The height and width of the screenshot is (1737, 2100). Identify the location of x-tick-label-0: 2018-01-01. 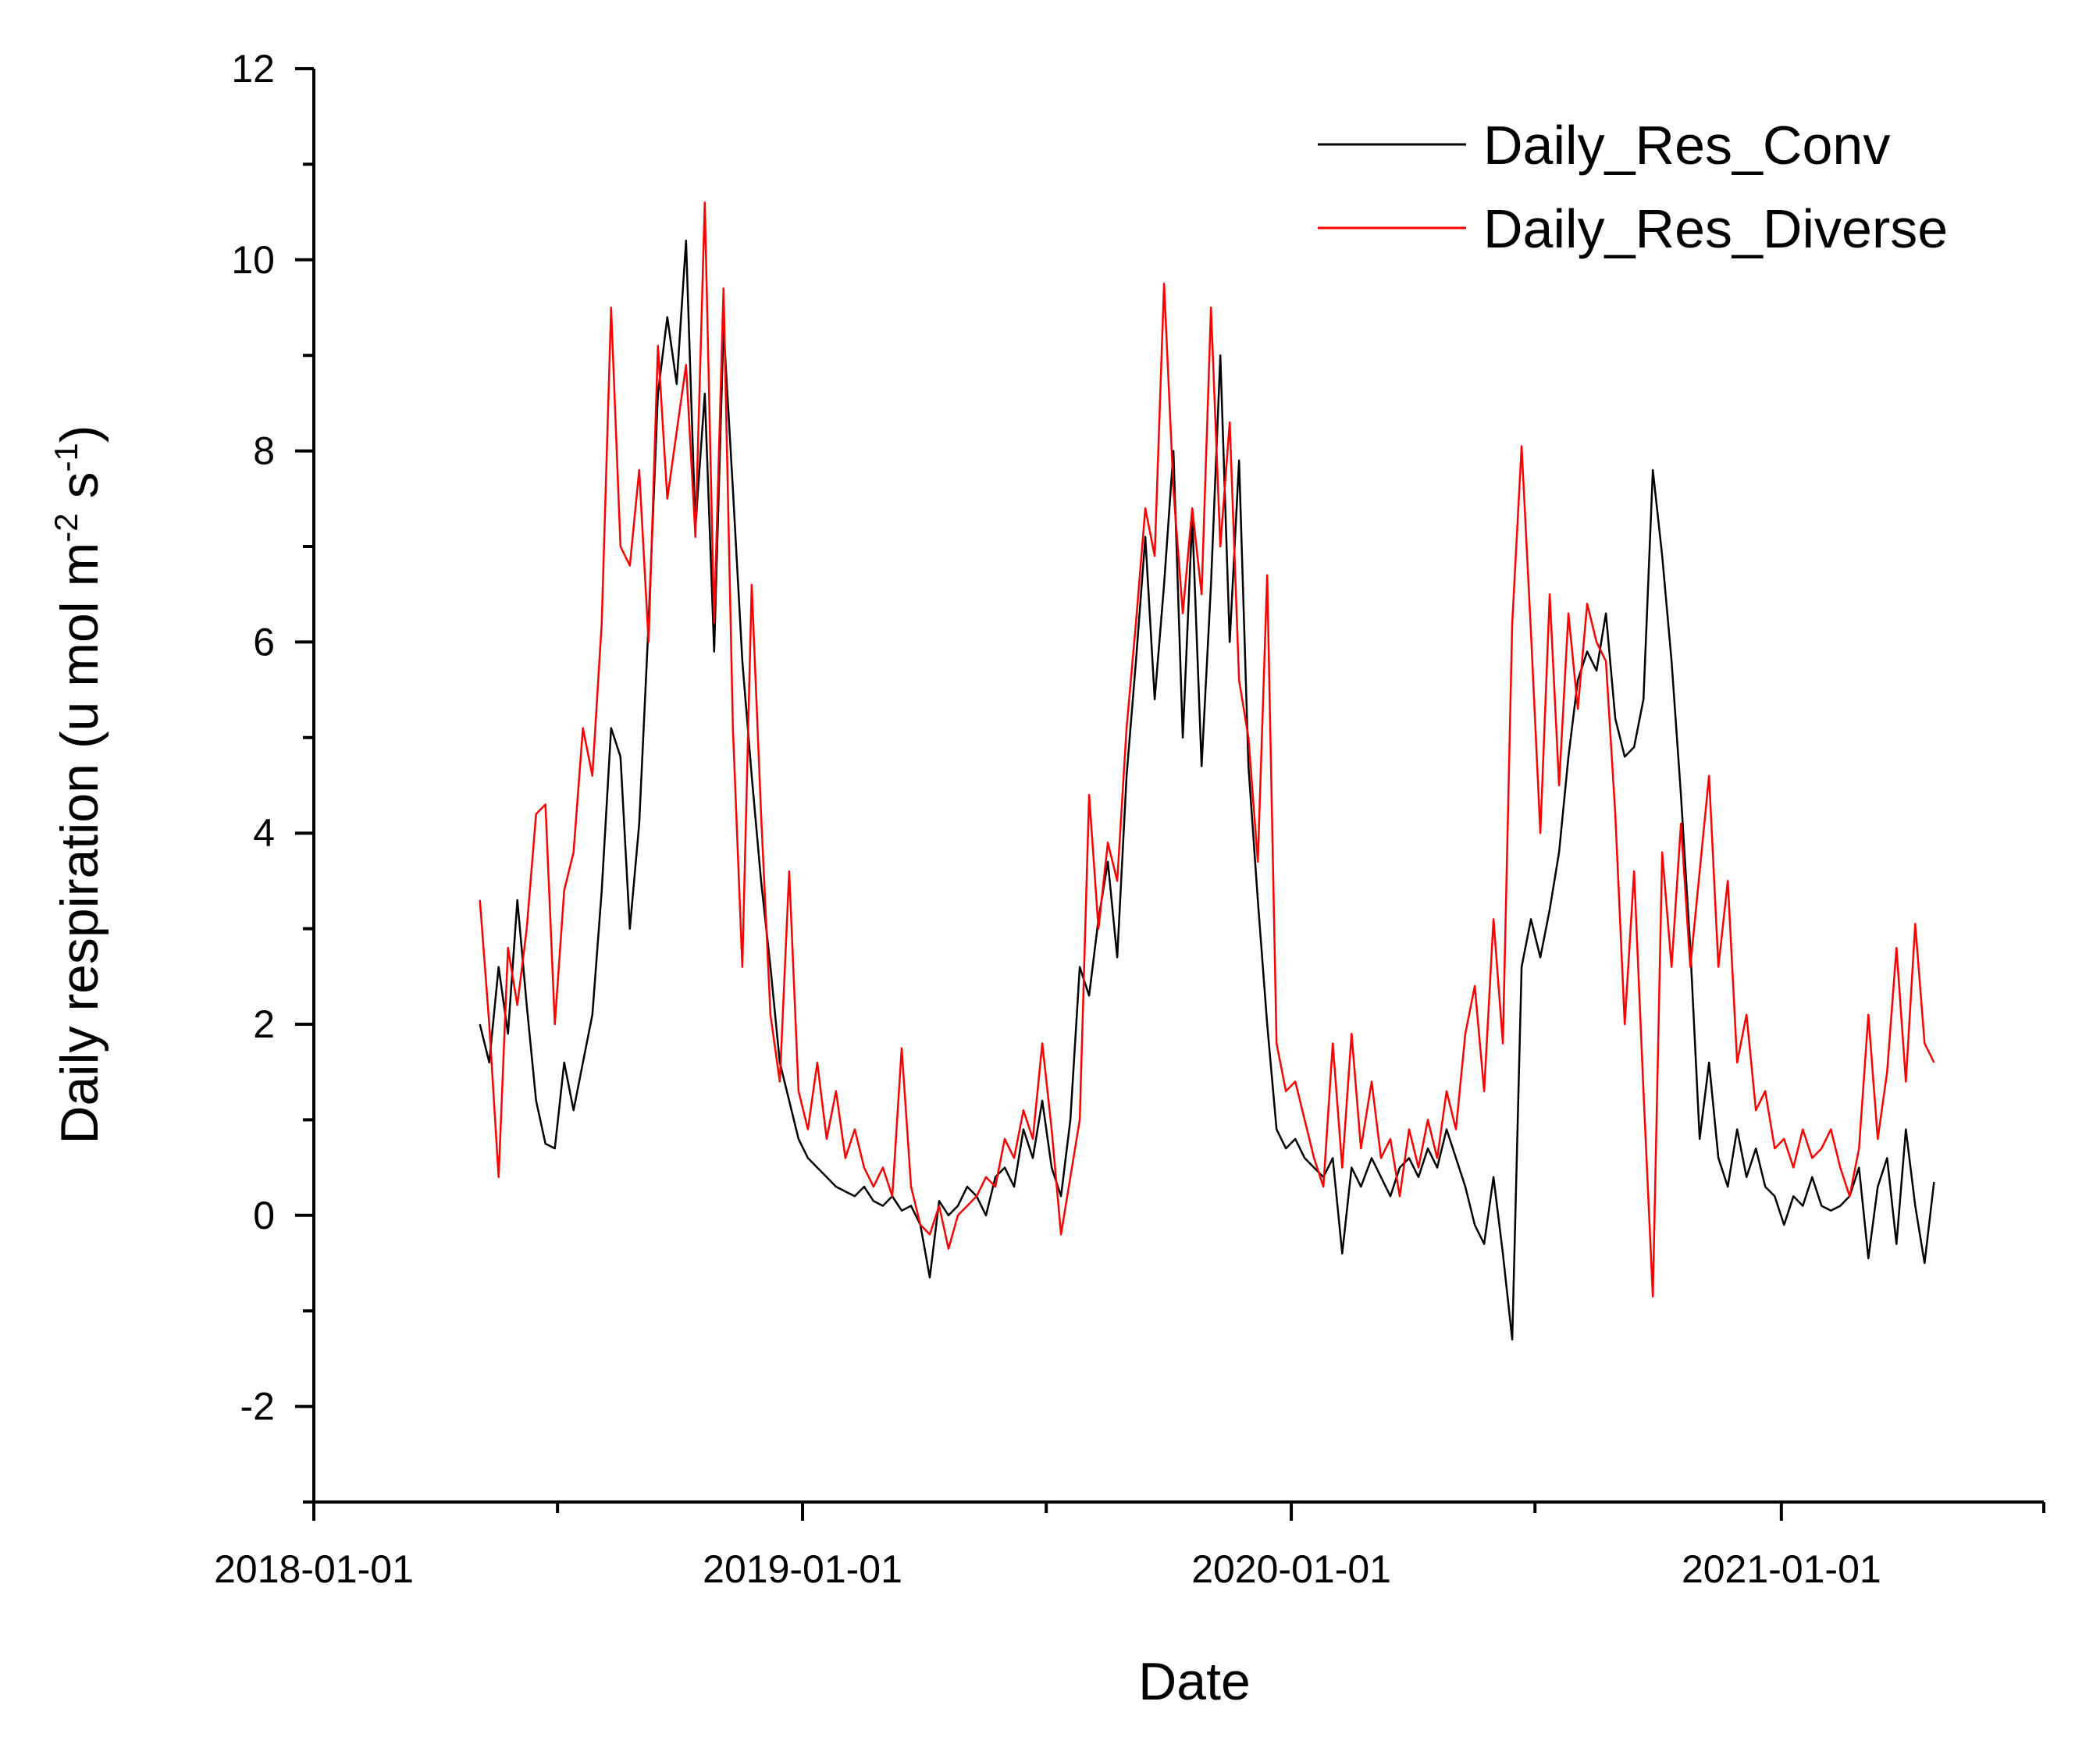
(314, 1569).